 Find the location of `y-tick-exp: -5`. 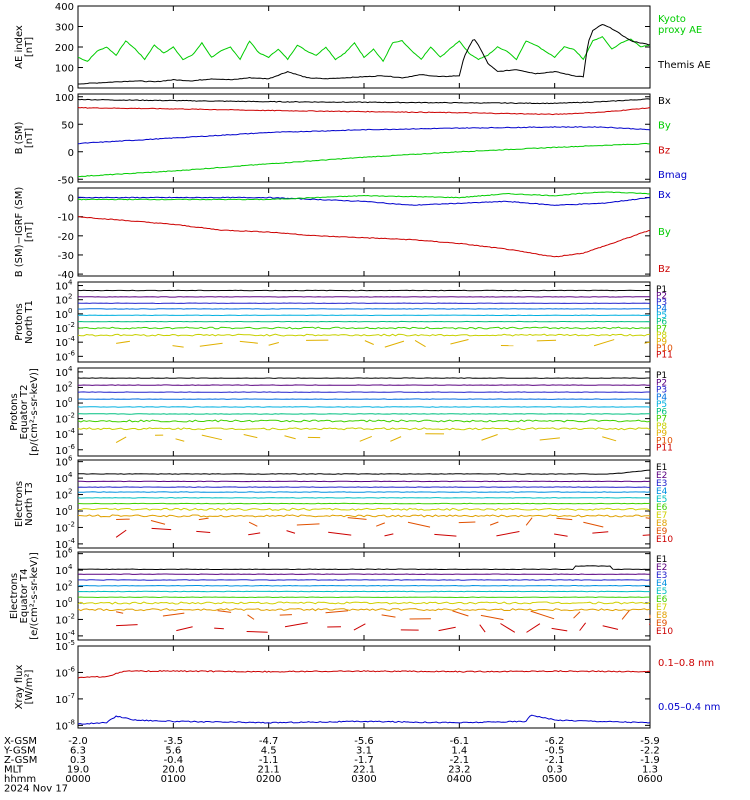

y-tick-exp: -5 is located at coordinates (71, 643).